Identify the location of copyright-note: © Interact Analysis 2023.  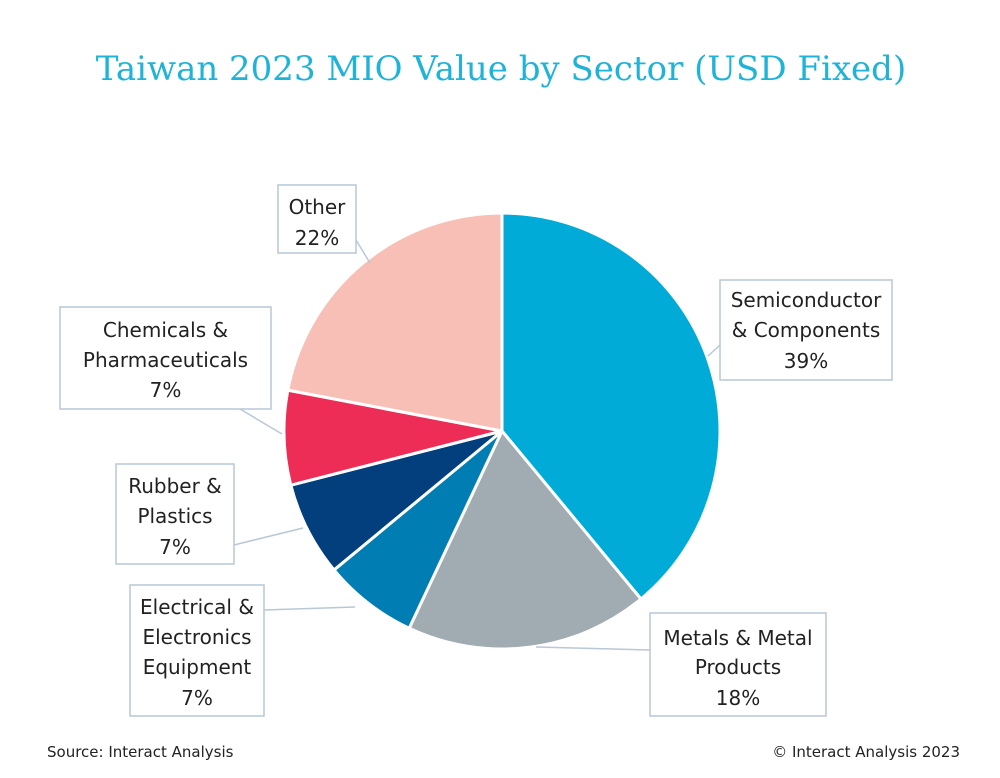
(866, 752).